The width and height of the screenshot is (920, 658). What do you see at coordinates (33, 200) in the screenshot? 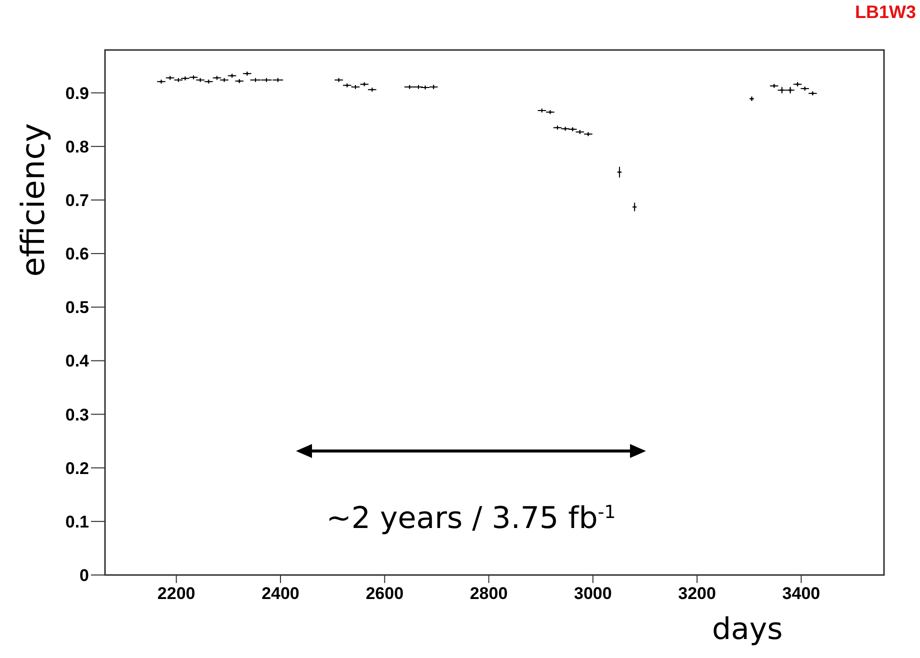
I see `y-axis-title: efficiency` at bounding box center [33, 200].